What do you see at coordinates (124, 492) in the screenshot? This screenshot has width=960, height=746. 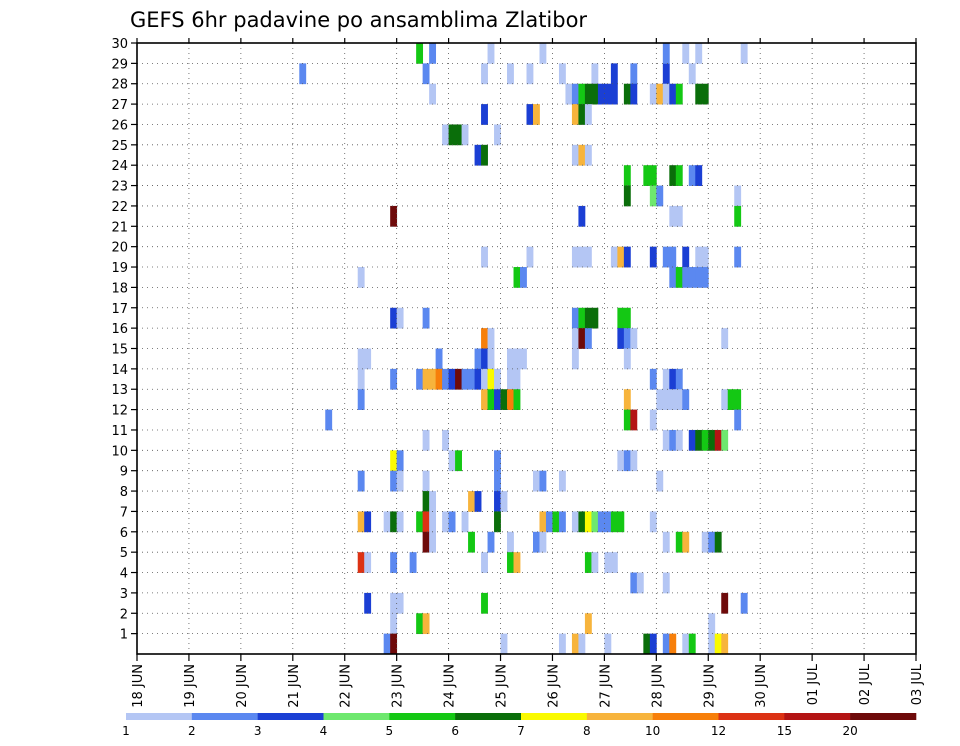 I see `y-tick-label: 8` at bounding box center [124, 492].